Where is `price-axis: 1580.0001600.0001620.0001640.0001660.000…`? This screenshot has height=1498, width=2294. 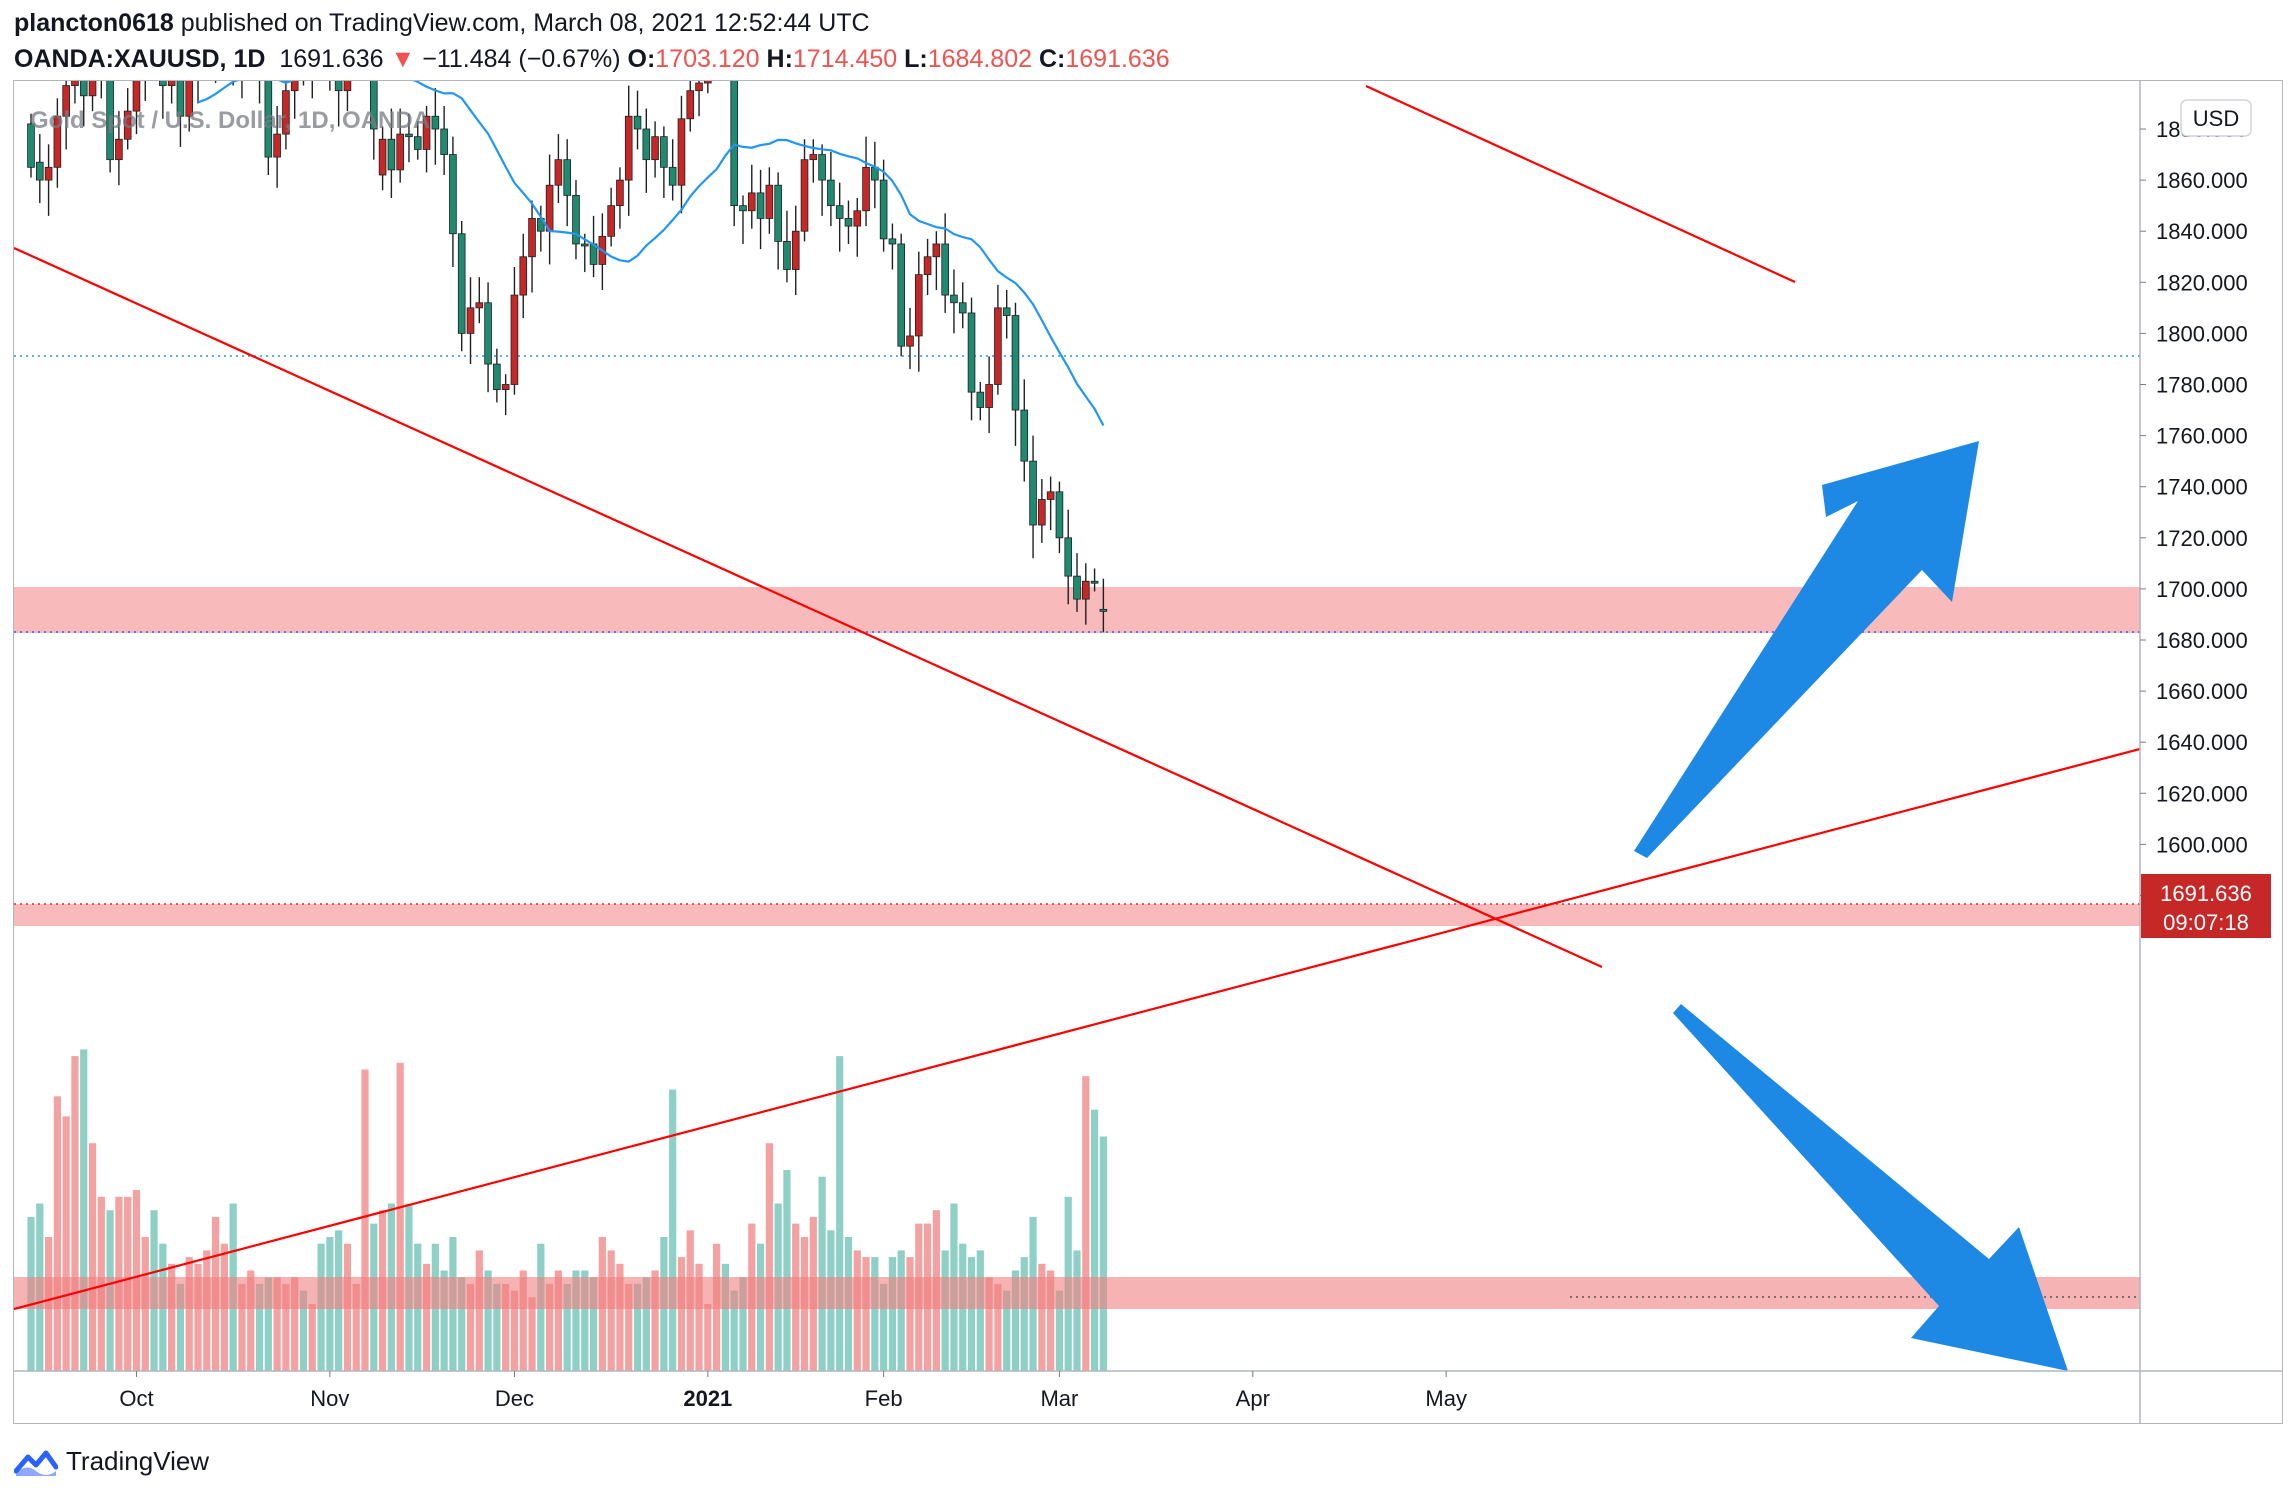
price-axis: 1580.0001600.0001620.0001640.0001660.000… is located at coordinates (2194, 513).